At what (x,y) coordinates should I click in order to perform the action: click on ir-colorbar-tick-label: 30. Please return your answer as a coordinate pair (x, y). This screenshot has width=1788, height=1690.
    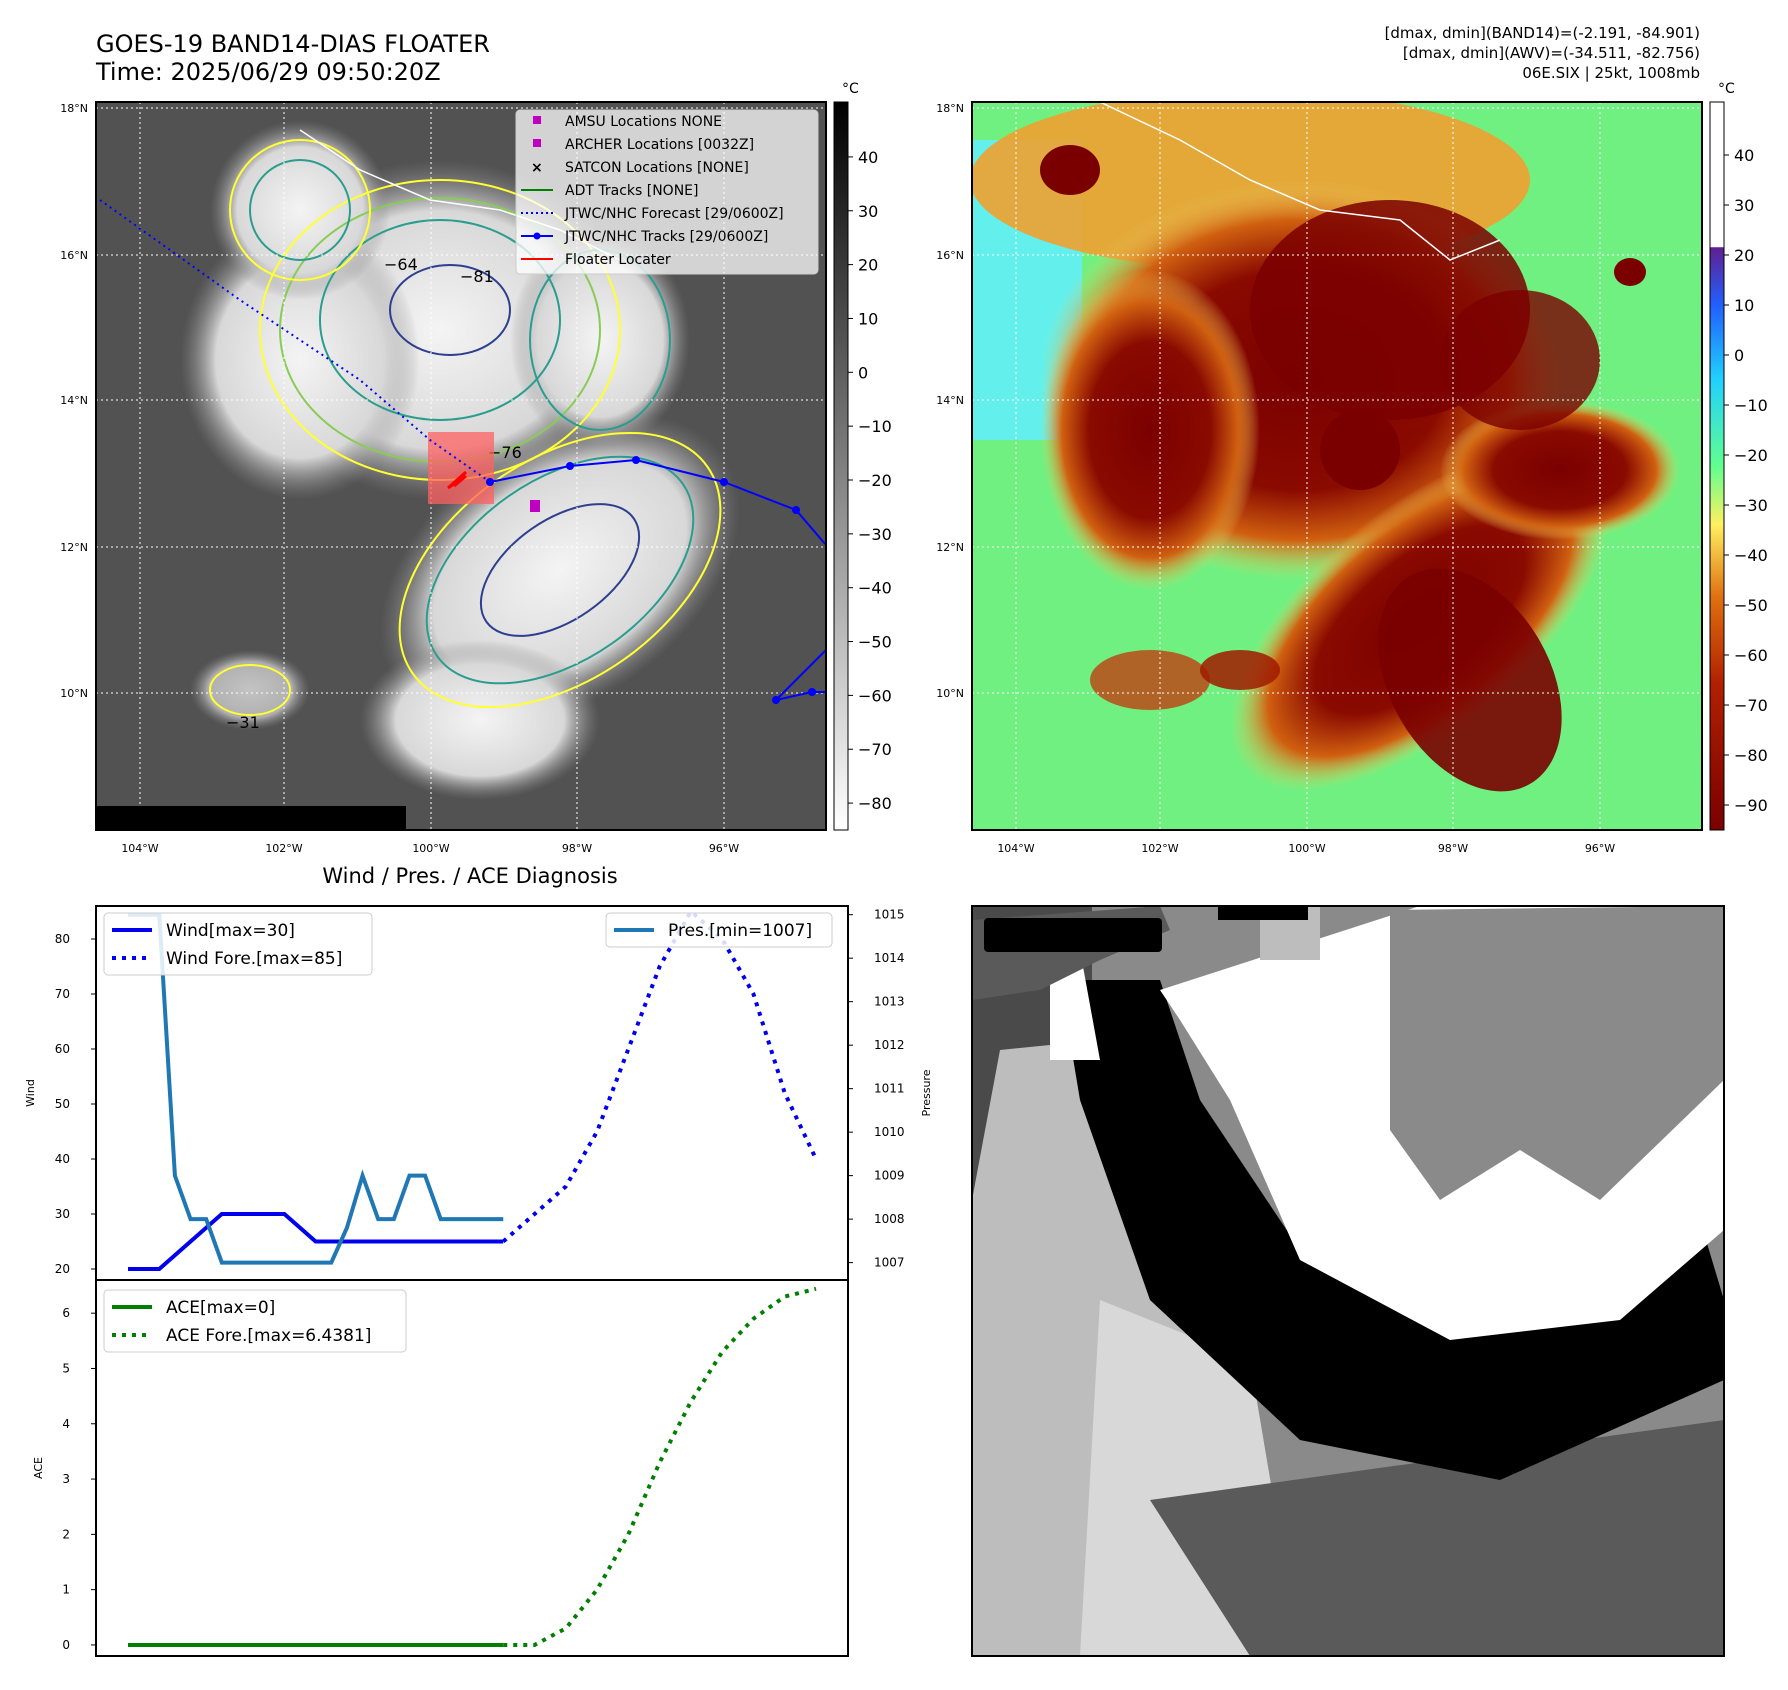
    Looking at the image, I should click on (868, 211).